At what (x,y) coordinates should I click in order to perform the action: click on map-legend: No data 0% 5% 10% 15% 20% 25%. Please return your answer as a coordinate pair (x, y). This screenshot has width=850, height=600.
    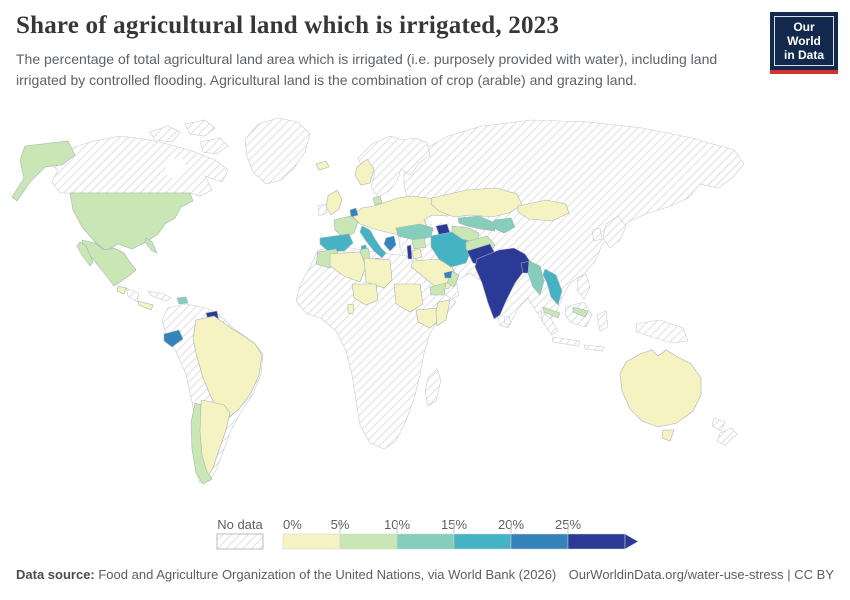
    Looking at the image, I should click on (427, 533).